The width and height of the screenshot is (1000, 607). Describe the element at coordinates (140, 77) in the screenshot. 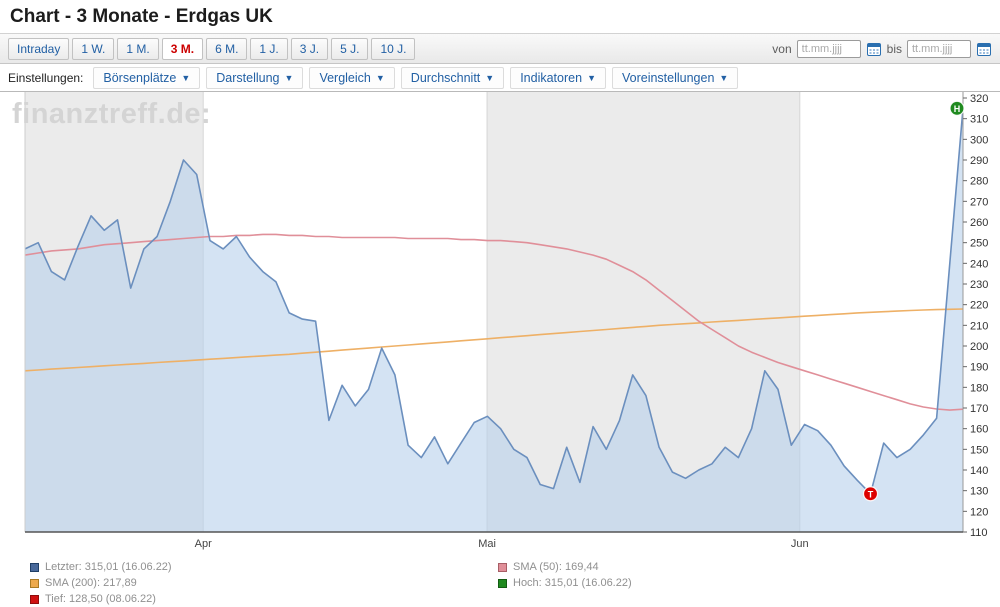

I see `menu-label: Börsenplätze` at that location.